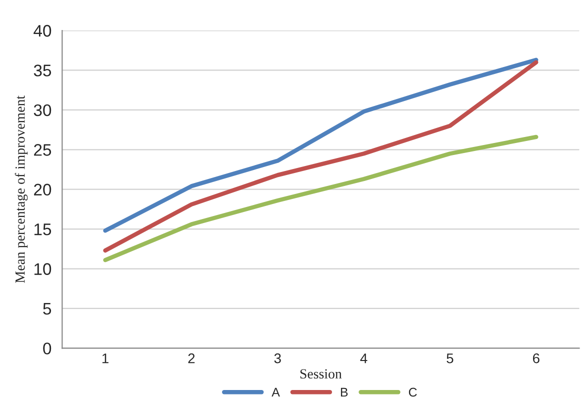  What do you see at coordinates (450, 359) in the screenshot?
I see `x-tick-label: 5` at bounding box center [450, 359].